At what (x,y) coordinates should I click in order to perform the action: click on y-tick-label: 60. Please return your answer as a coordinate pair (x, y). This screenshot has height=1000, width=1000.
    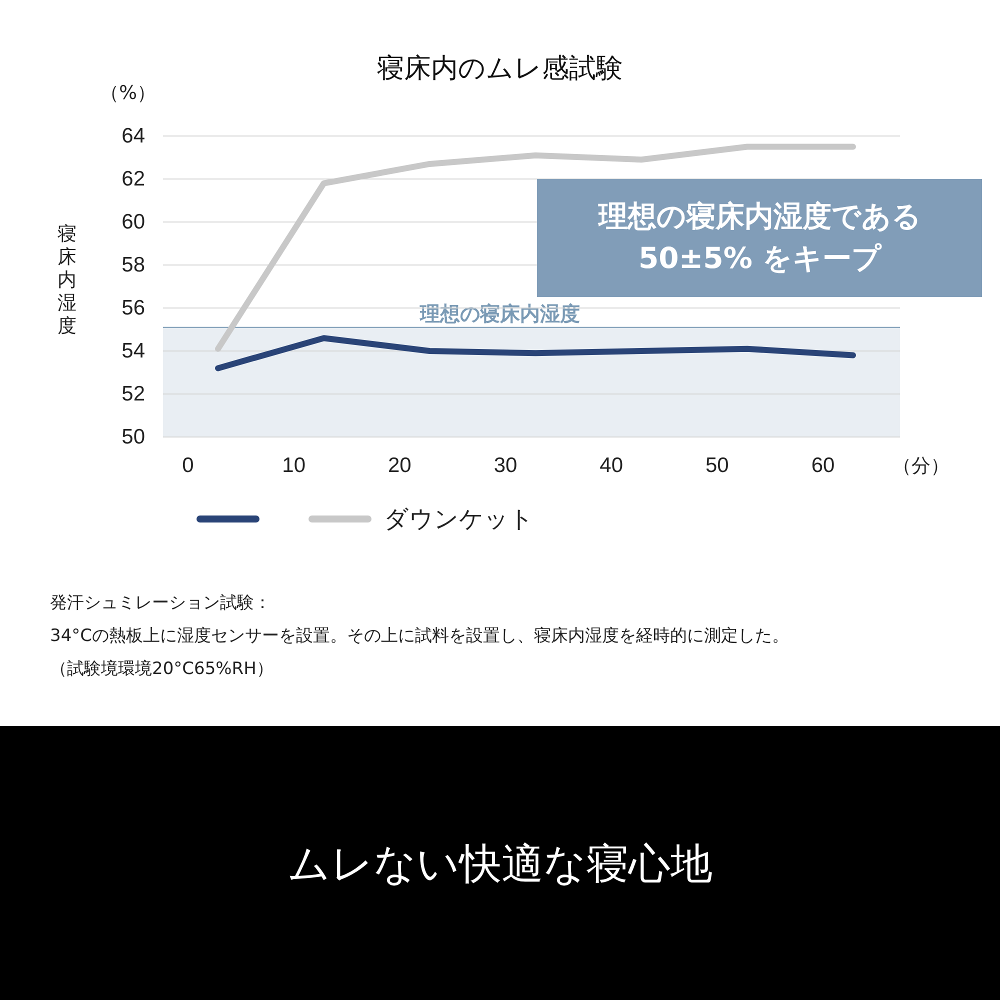
    Looking at the image, I should click on (133, 222).